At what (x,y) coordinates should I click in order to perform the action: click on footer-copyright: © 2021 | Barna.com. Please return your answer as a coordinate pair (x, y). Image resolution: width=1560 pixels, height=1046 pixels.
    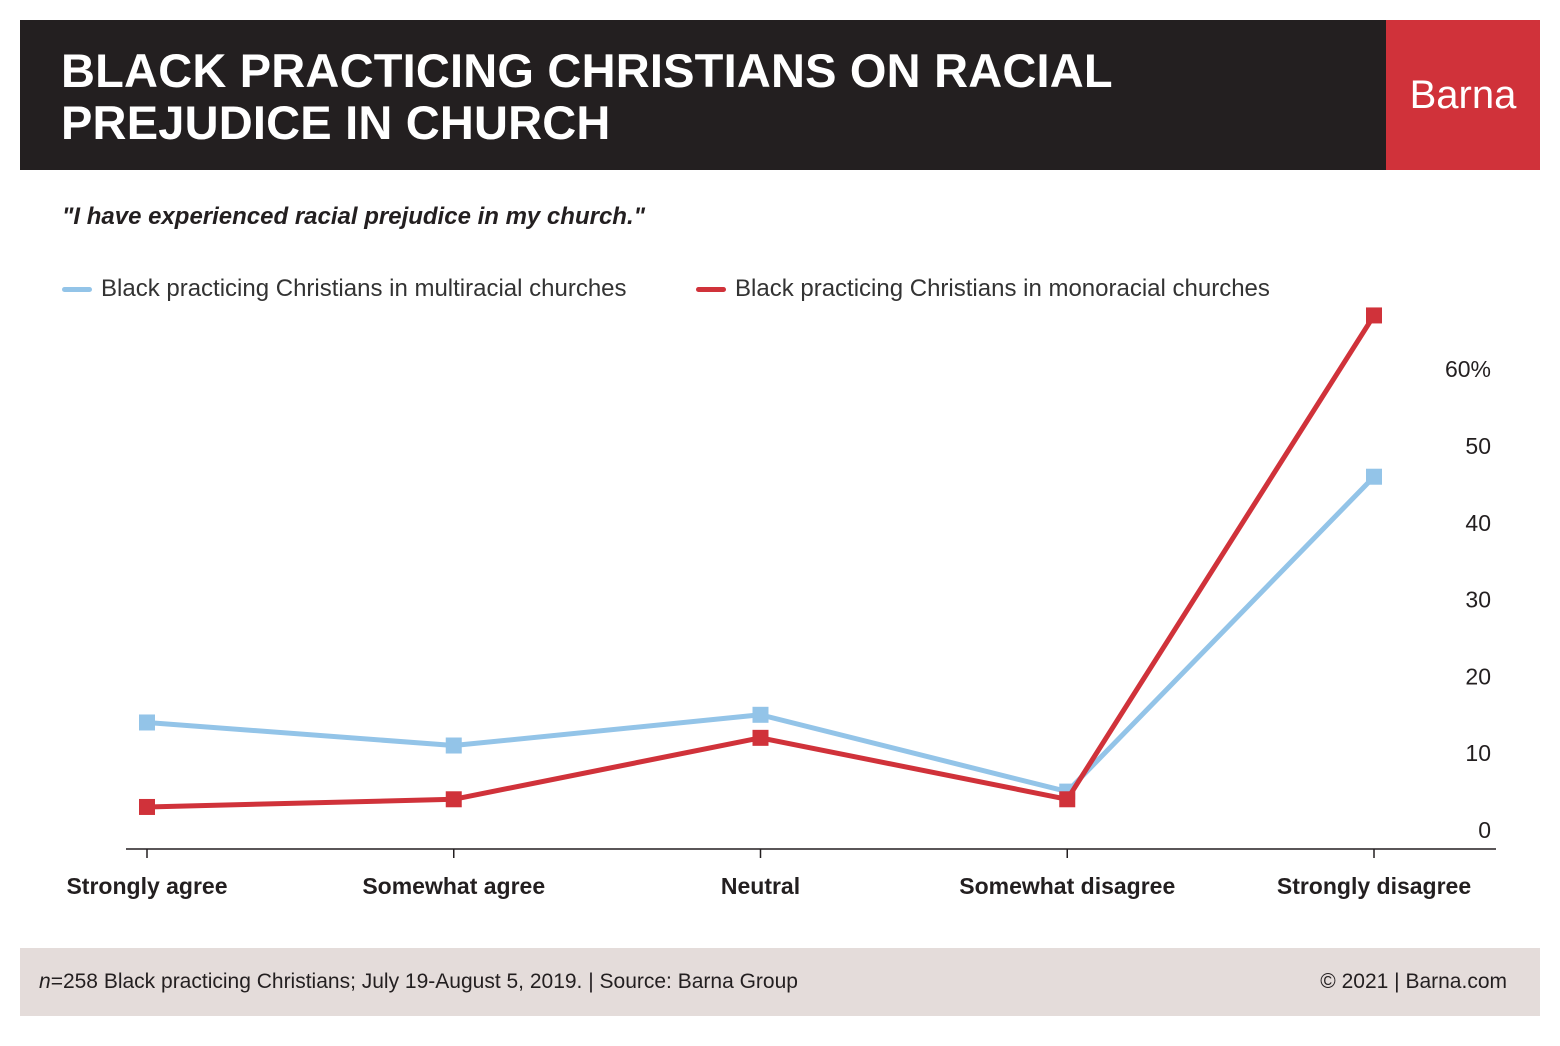
    Looking at the image, I should click on (1413, 981).